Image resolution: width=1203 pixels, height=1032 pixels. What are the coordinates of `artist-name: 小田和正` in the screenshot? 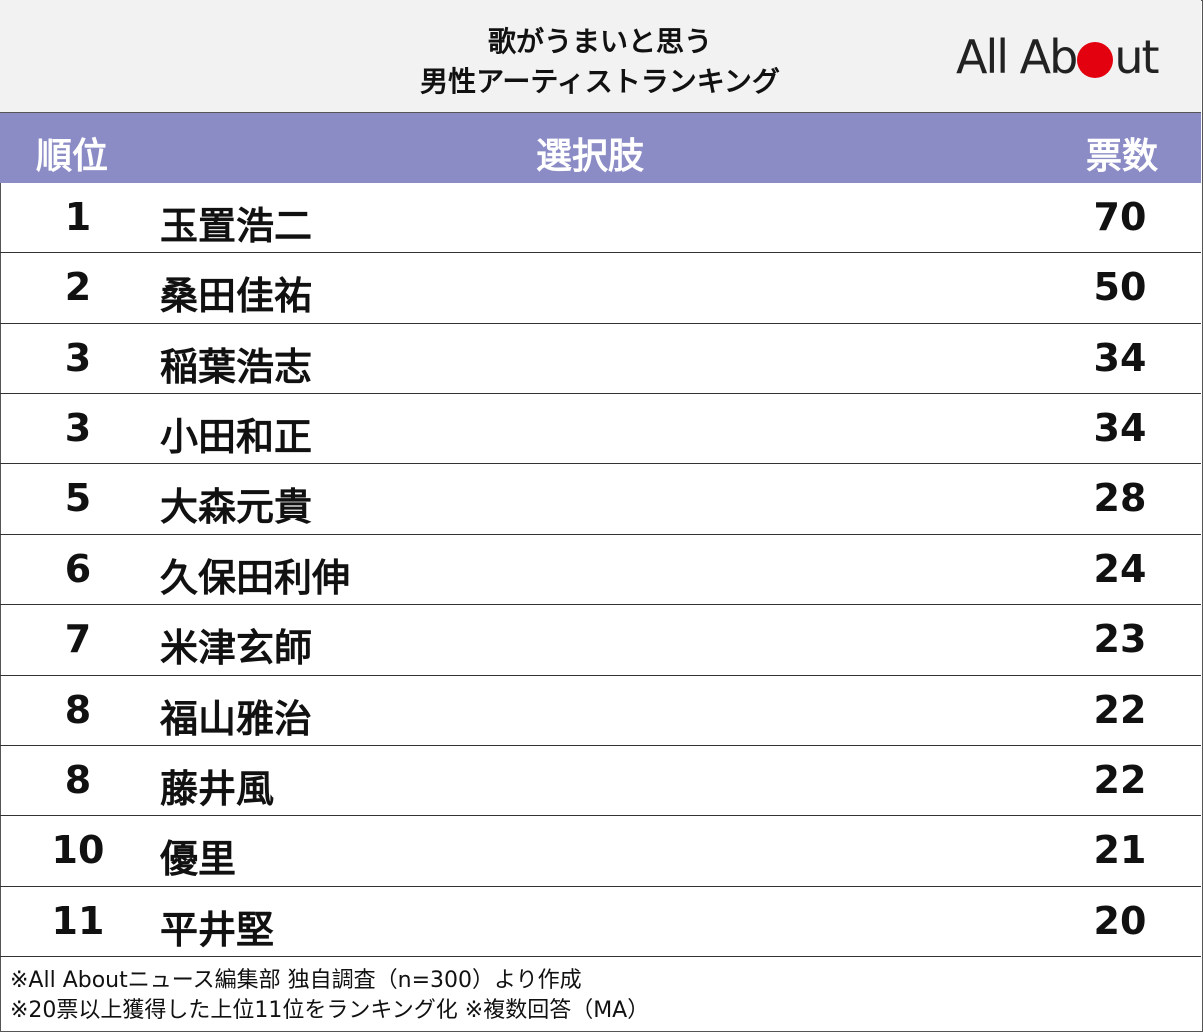 It's located at (236, 437).